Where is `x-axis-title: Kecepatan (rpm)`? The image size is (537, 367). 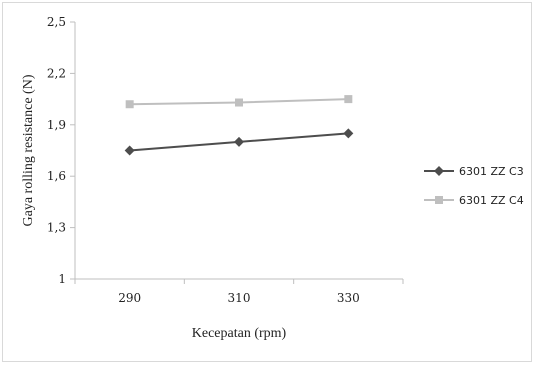
x-axis-title: Kecepatan (rpm) is located at coordinates (239, 333).